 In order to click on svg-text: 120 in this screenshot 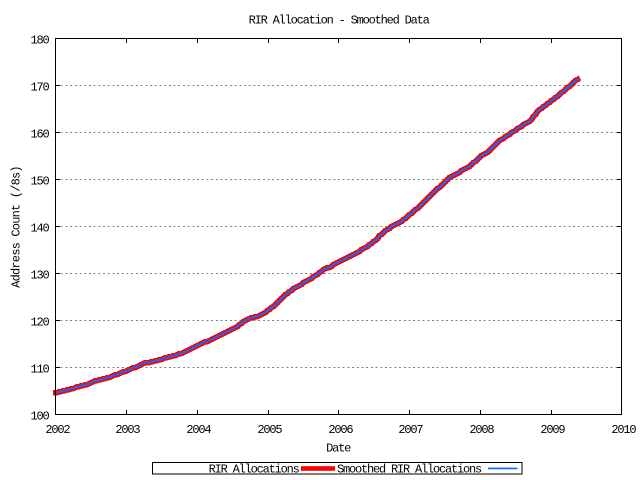, I will do `click(39, 323)`.